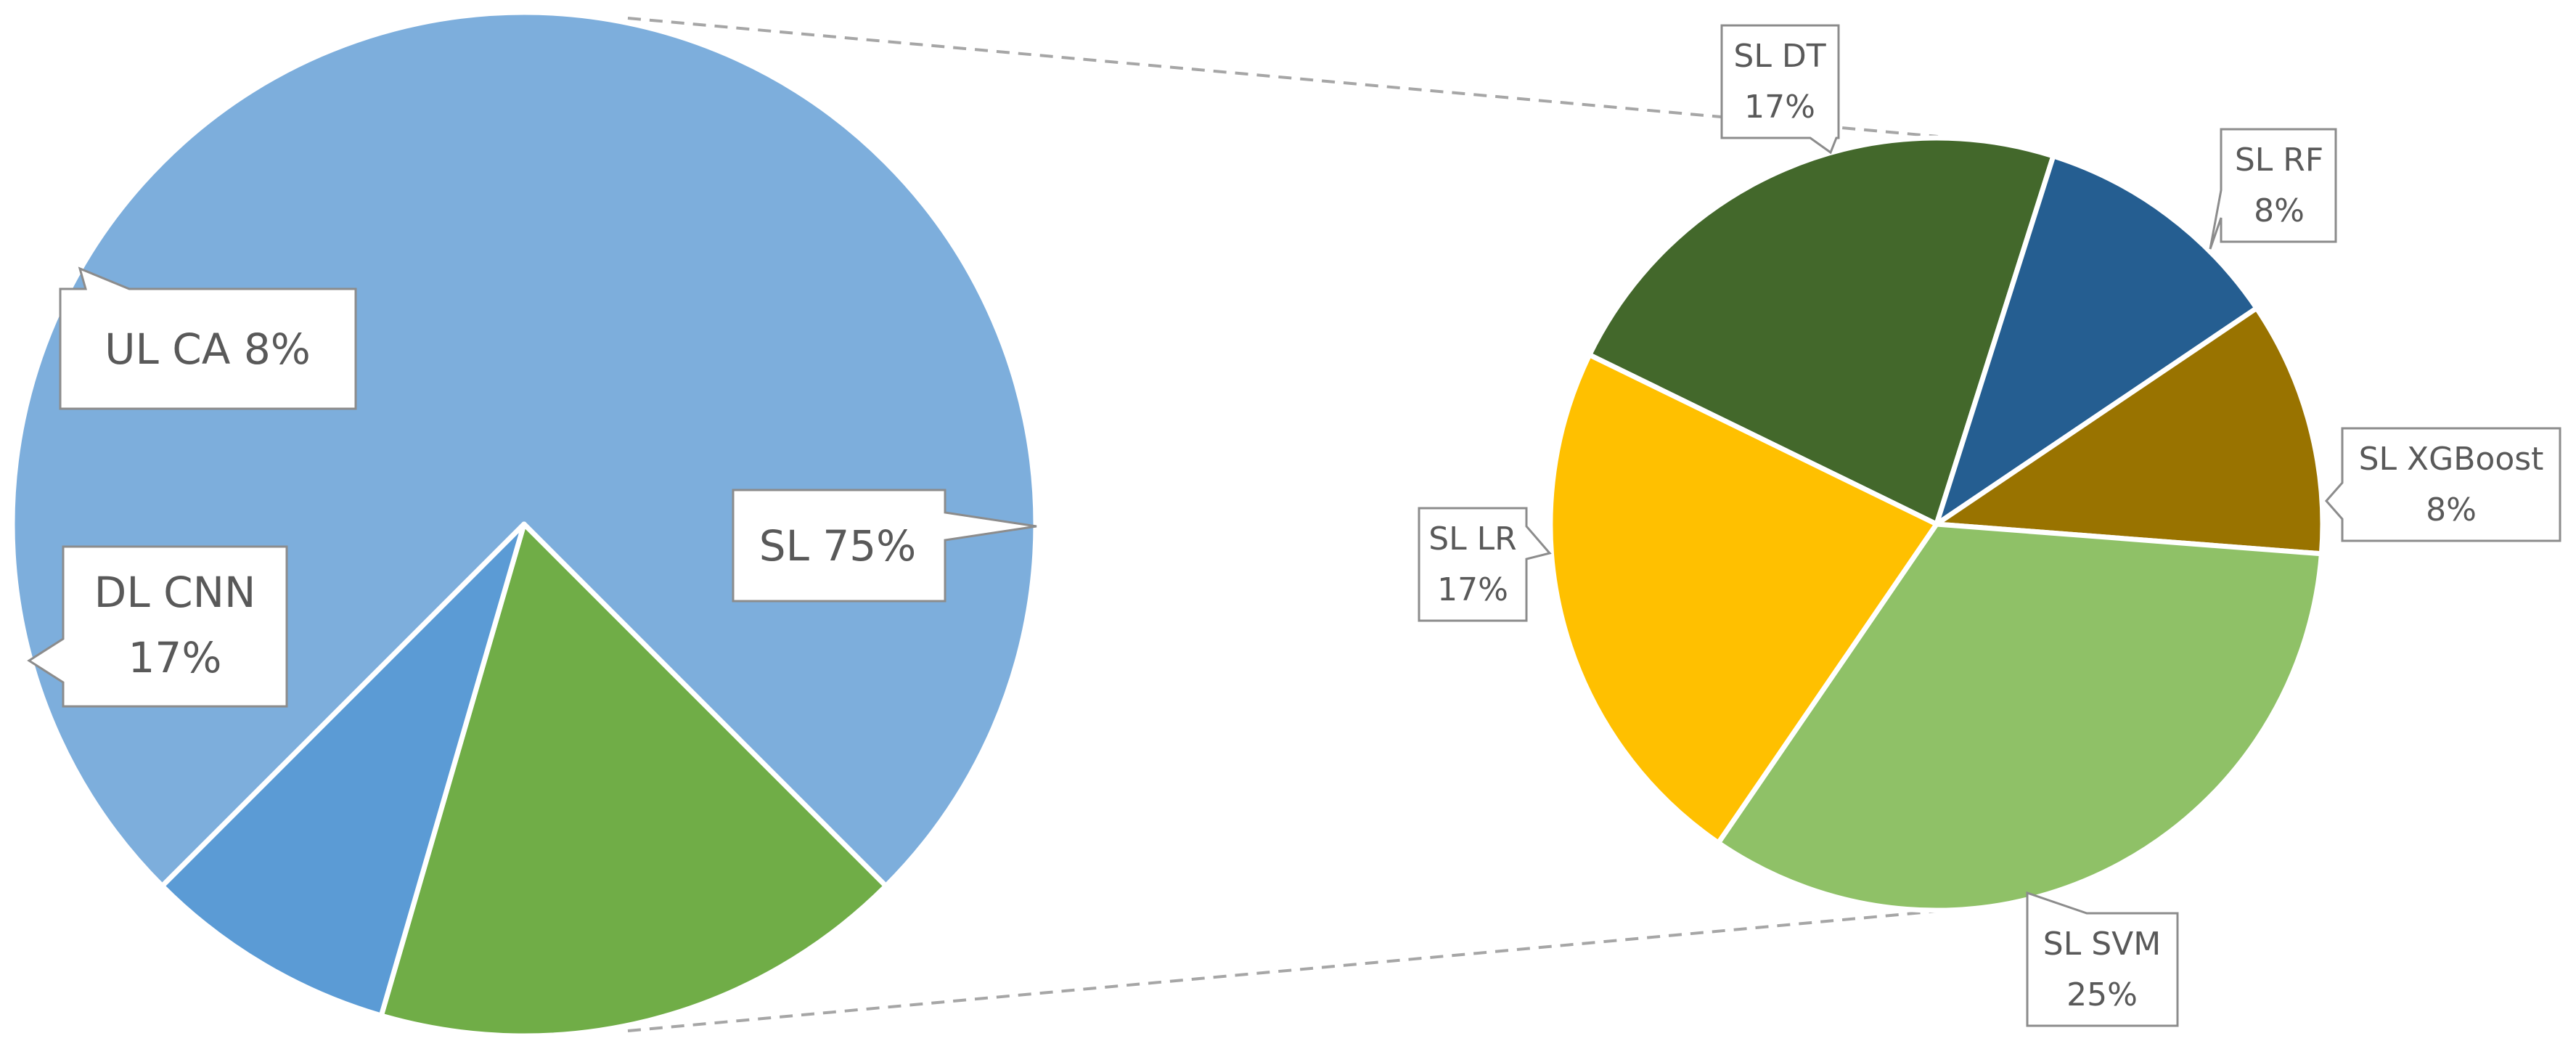  I want to click on data-label-dl-cnn: DL CNN 17%, so click(157, 626).